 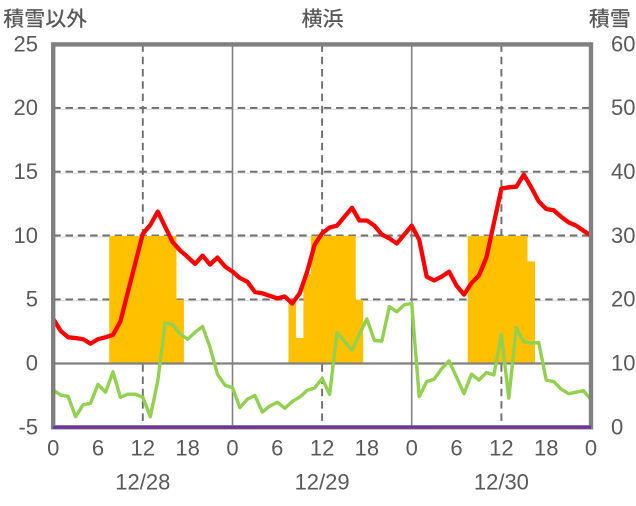 I want to click on svg-text: 50, so click(x=623, y=107).